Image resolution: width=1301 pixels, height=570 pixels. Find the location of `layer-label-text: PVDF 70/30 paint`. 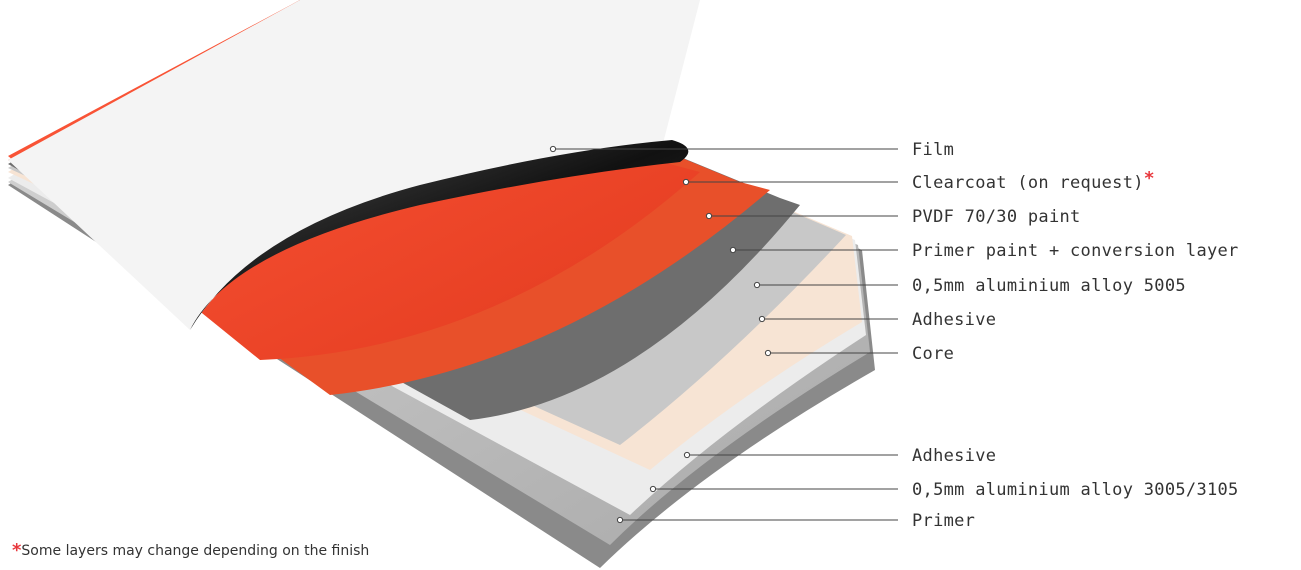

layer-label-text: PVDF 70/30 paint is located at coordinates (996, 217).